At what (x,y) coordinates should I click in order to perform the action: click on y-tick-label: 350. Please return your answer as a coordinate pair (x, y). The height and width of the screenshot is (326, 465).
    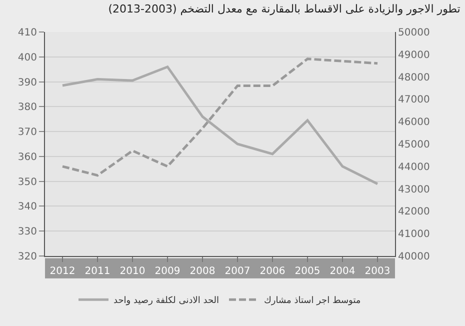
    Looking at the image, I should click on (27, 182).